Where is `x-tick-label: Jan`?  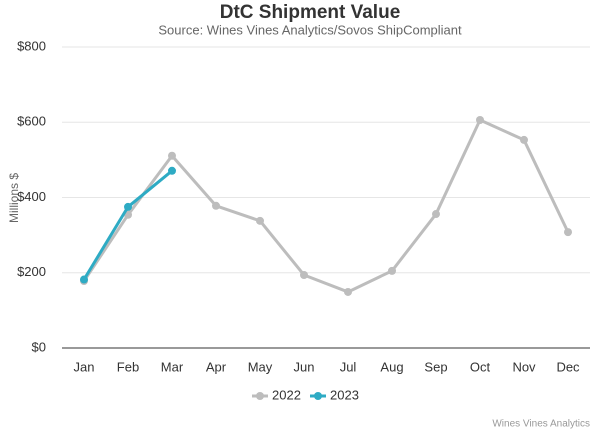 x-tick-label: Jan is located at coordinates (84, 366).